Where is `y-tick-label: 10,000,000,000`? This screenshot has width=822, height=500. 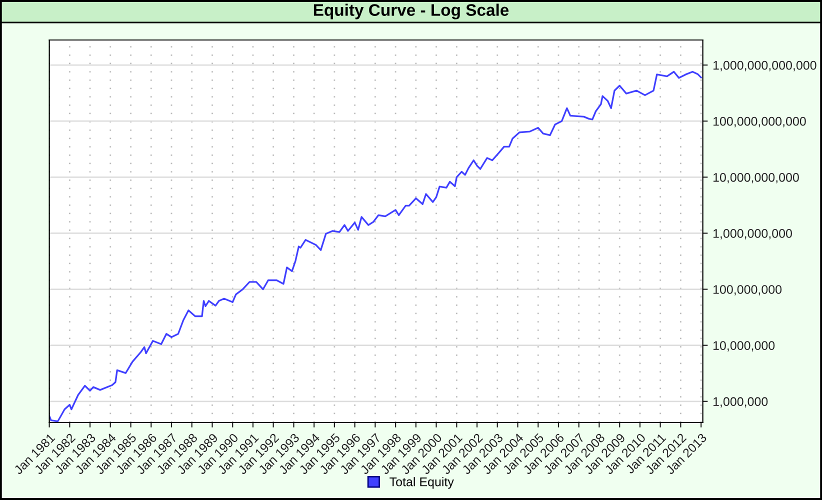 y-tick-label: 10,000,000,000 is located at coordinates (756, 178).